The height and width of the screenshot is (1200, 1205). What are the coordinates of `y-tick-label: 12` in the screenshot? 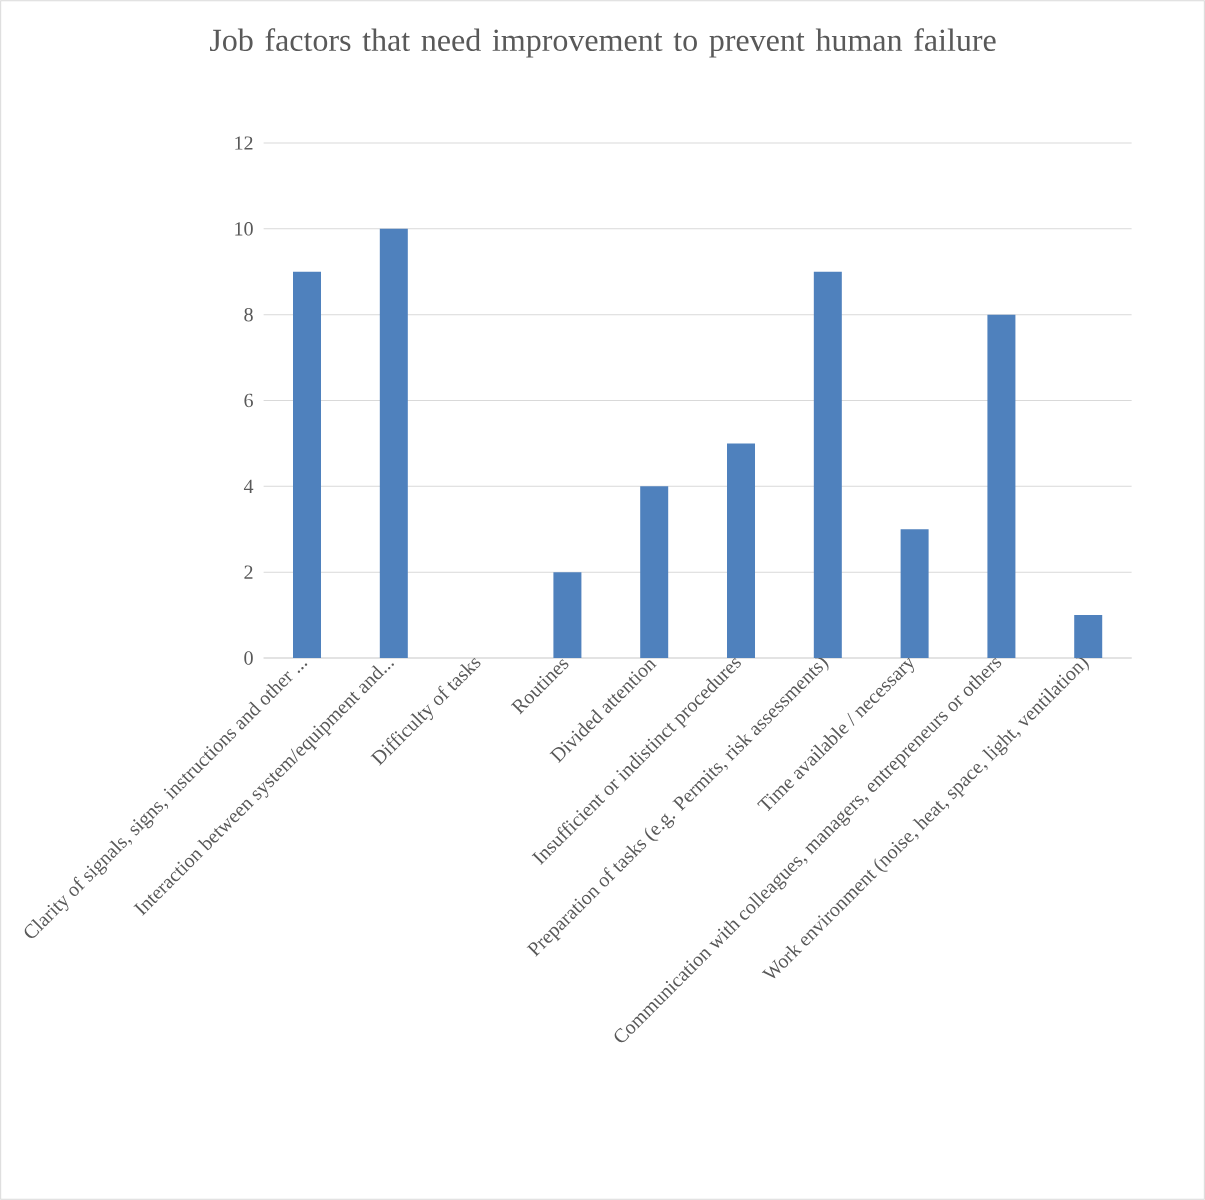 It's located at (244, 143).